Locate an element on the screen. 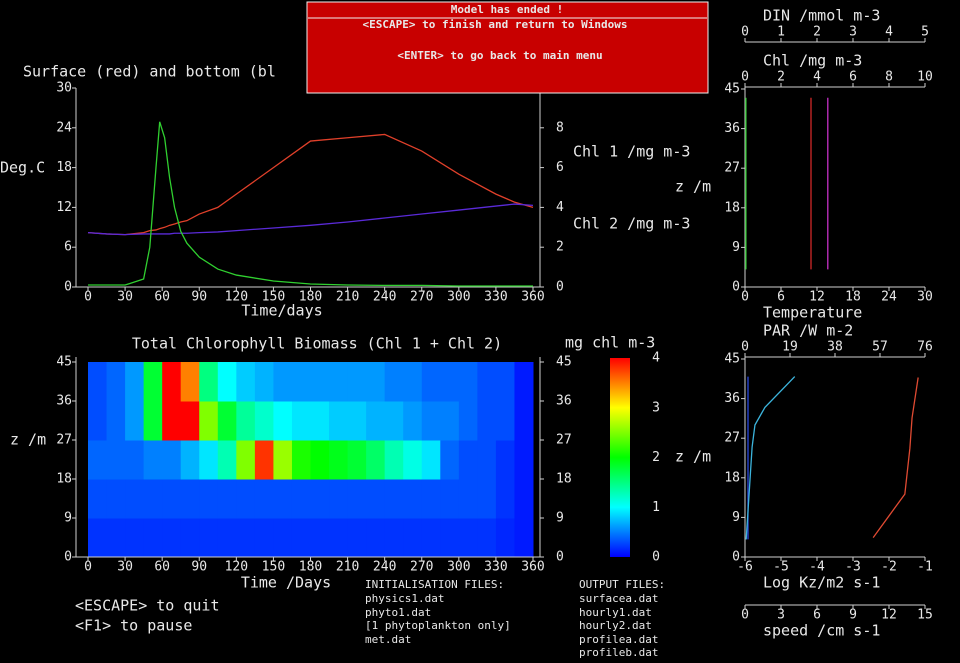  x-tick-label: 1 is located at coordinates (781, 32).